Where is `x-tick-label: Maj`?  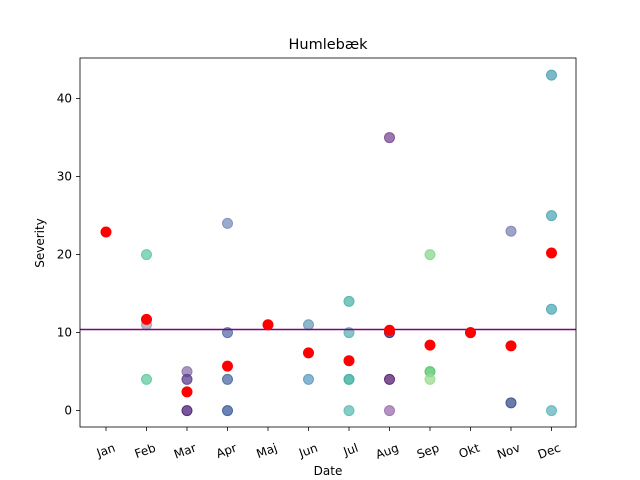
x-tick-label: Maj is located at coordinates (266, 451).